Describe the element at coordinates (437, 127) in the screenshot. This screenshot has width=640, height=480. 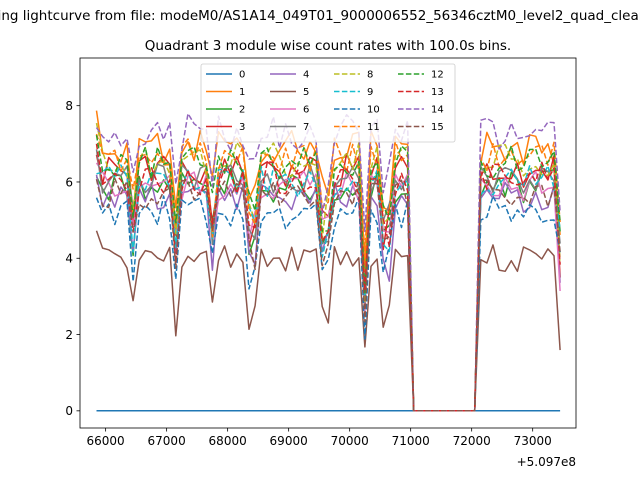
I see `legend-label-15: 15` at that location.